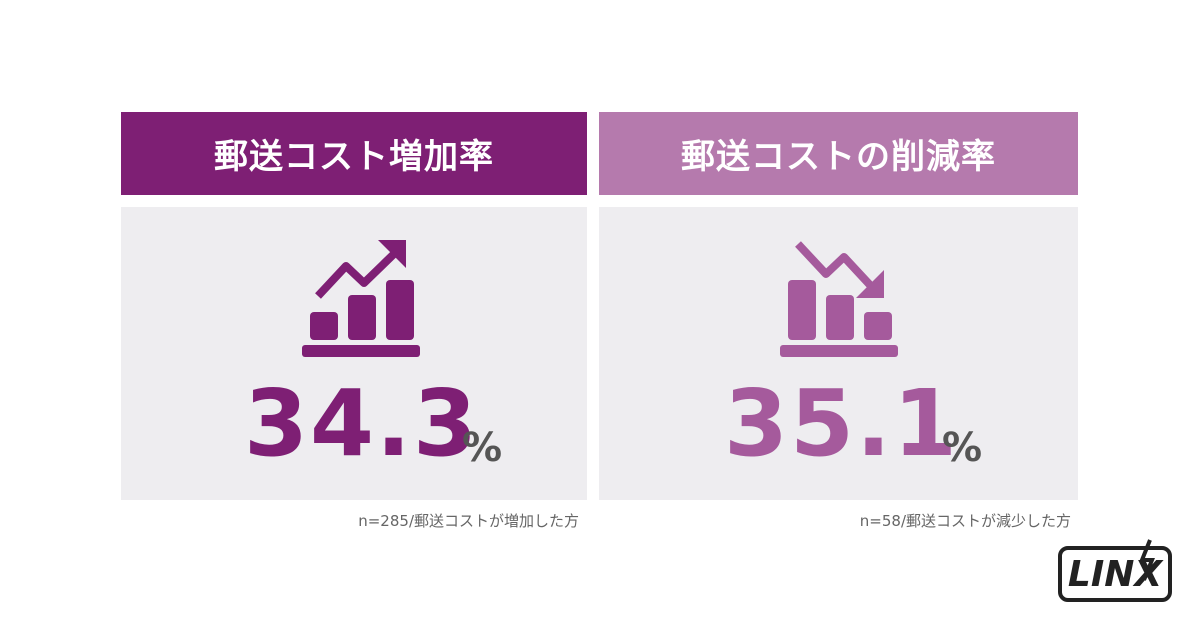  I want to click on value: 34.3, so click(361, 423).